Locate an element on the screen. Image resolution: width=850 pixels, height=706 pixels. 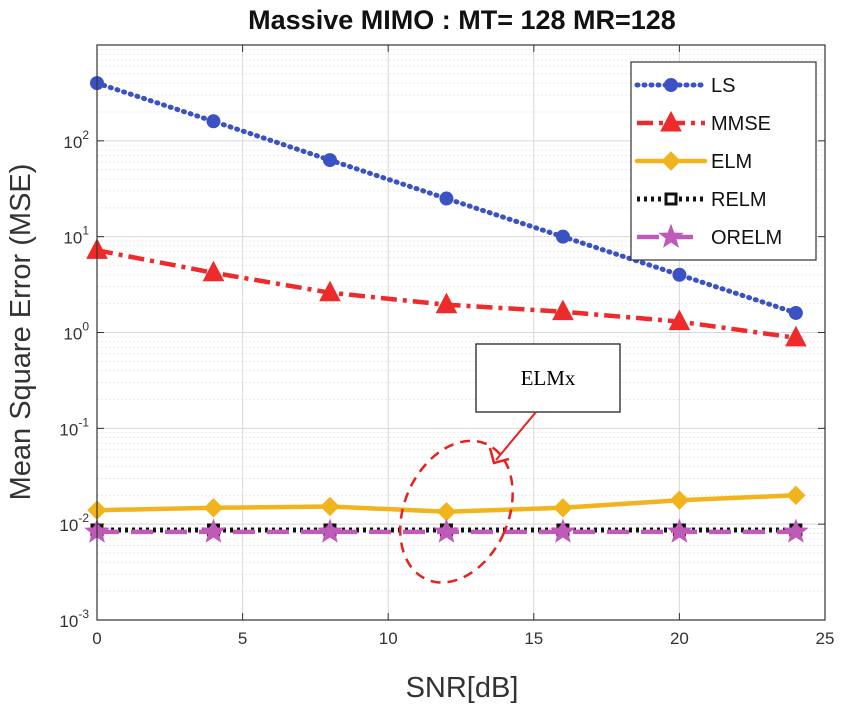
annotation-box is located at coordinates (548, 378).